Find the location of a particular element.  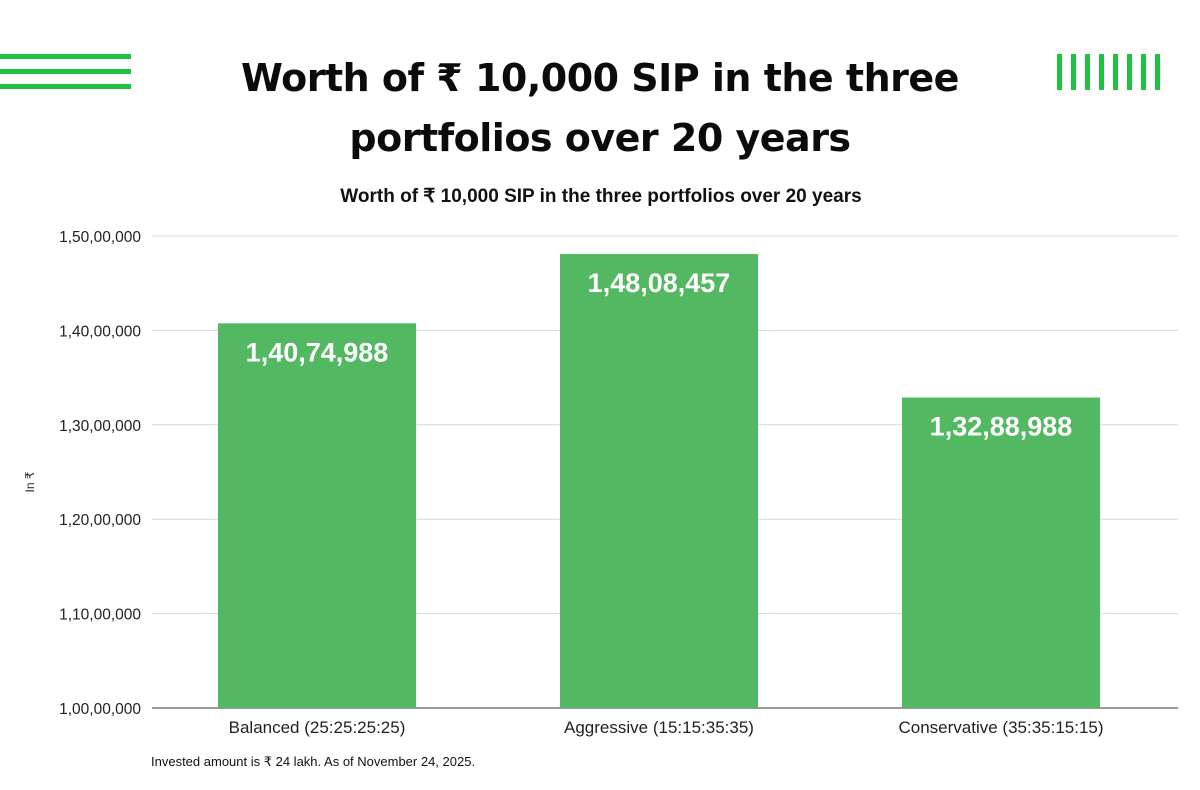

y-tick-label: 1,00,00,000 is located at coordinates (100, 709).